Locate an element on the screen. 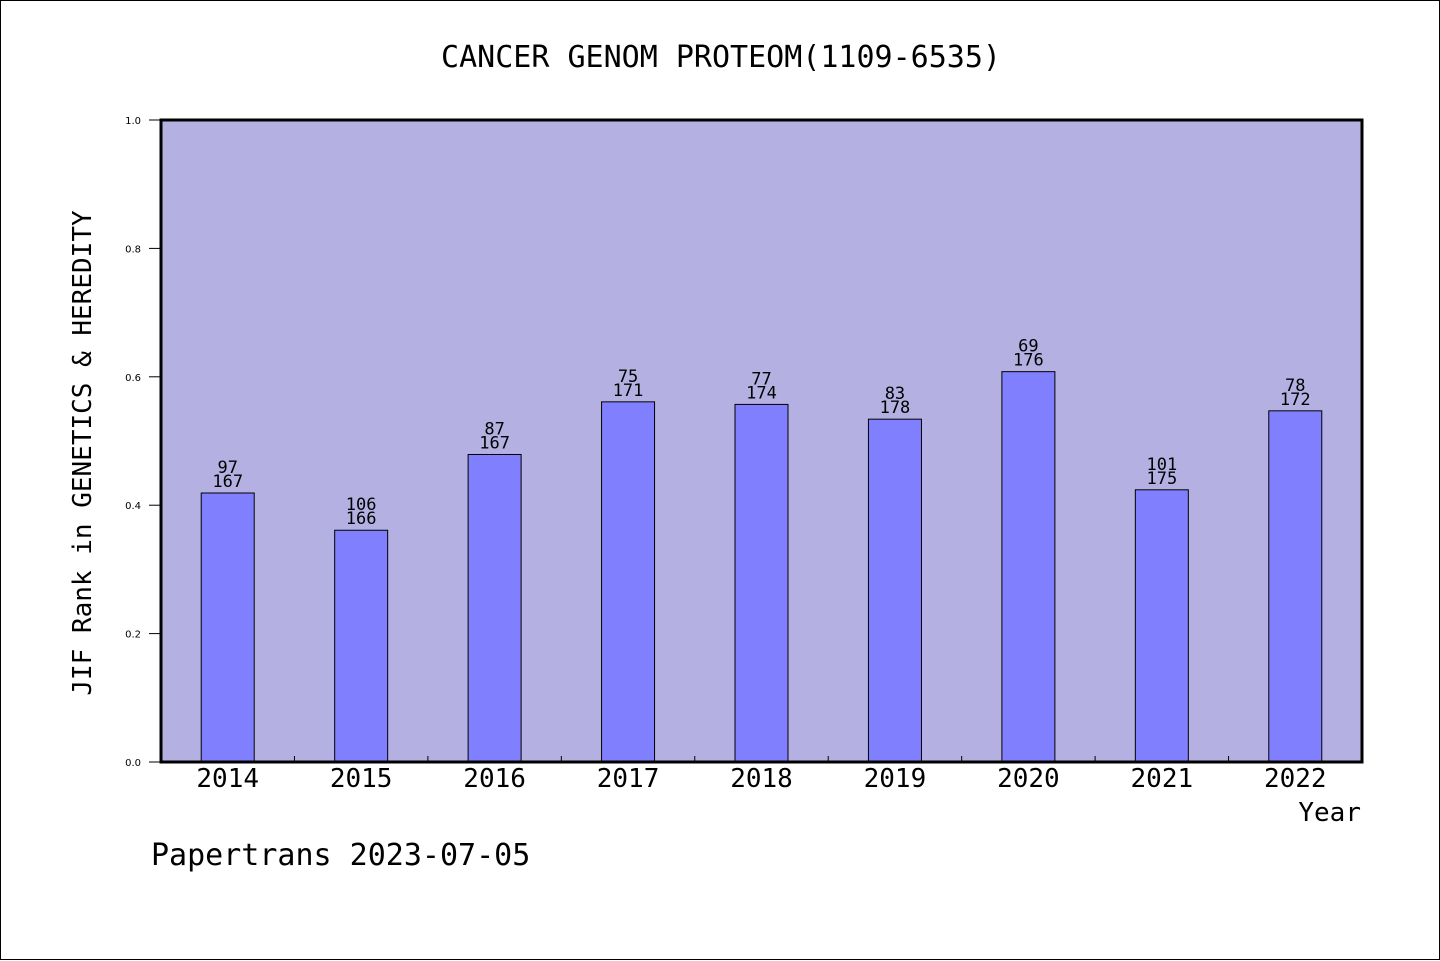  bar-2016 is located at coordinates (494, 608).